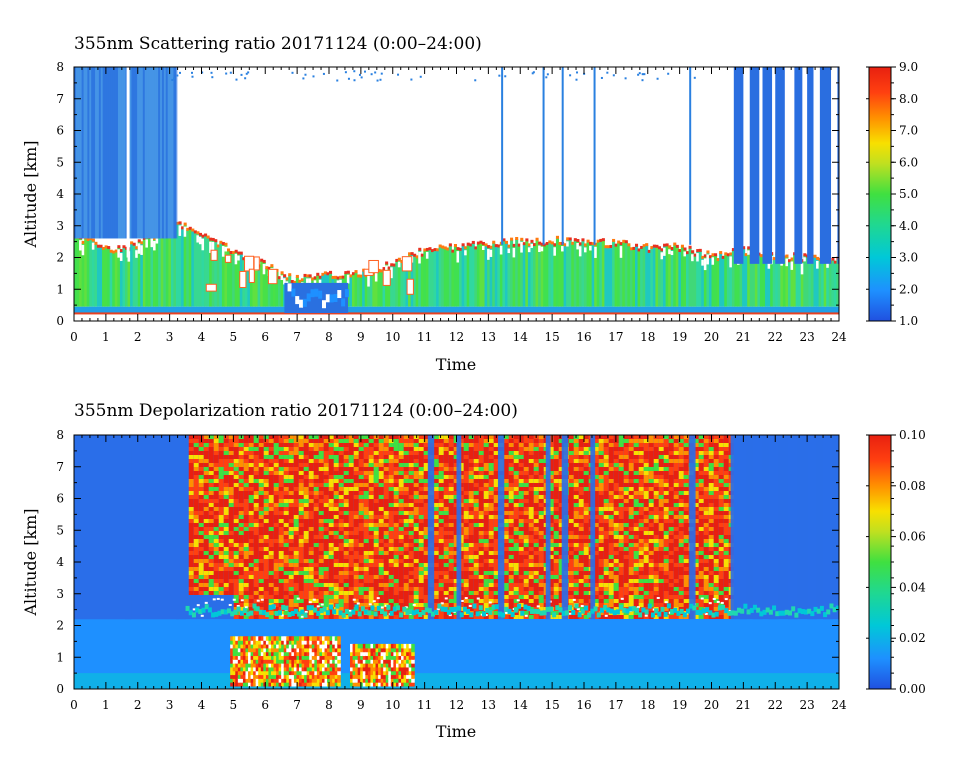 The image size is (960, 770). I want to click on top-dot, so click(499, 75).